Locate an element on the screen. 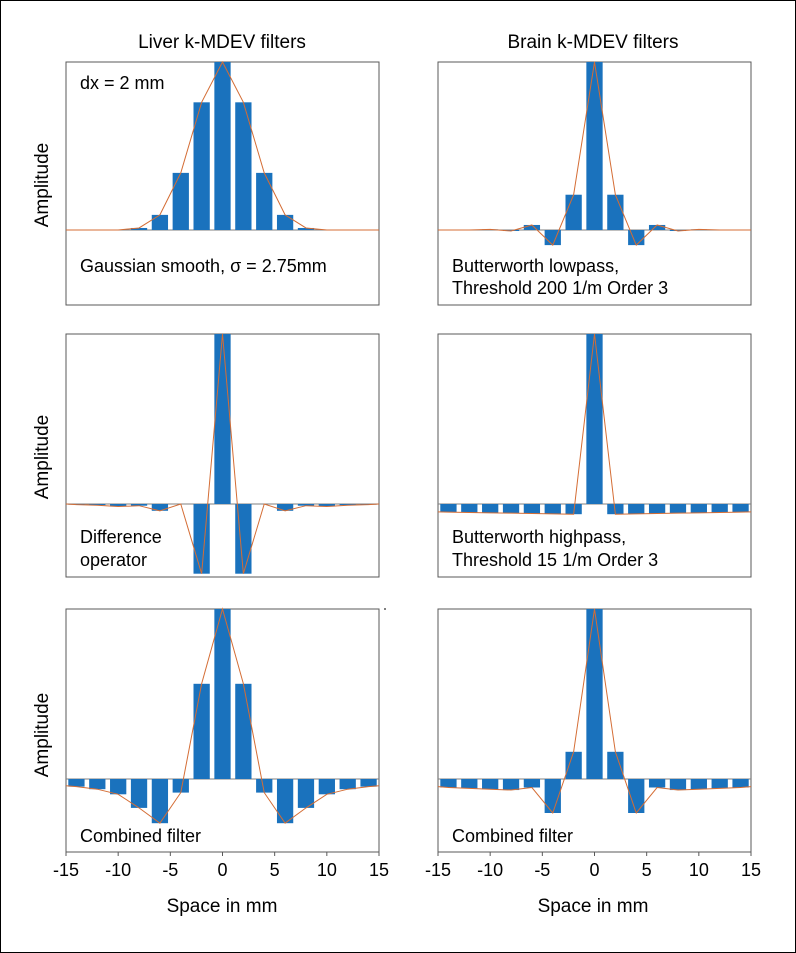 The image size is (796, 953). panel-liver-combined: Combined filter is located at coordinates (222, 730).